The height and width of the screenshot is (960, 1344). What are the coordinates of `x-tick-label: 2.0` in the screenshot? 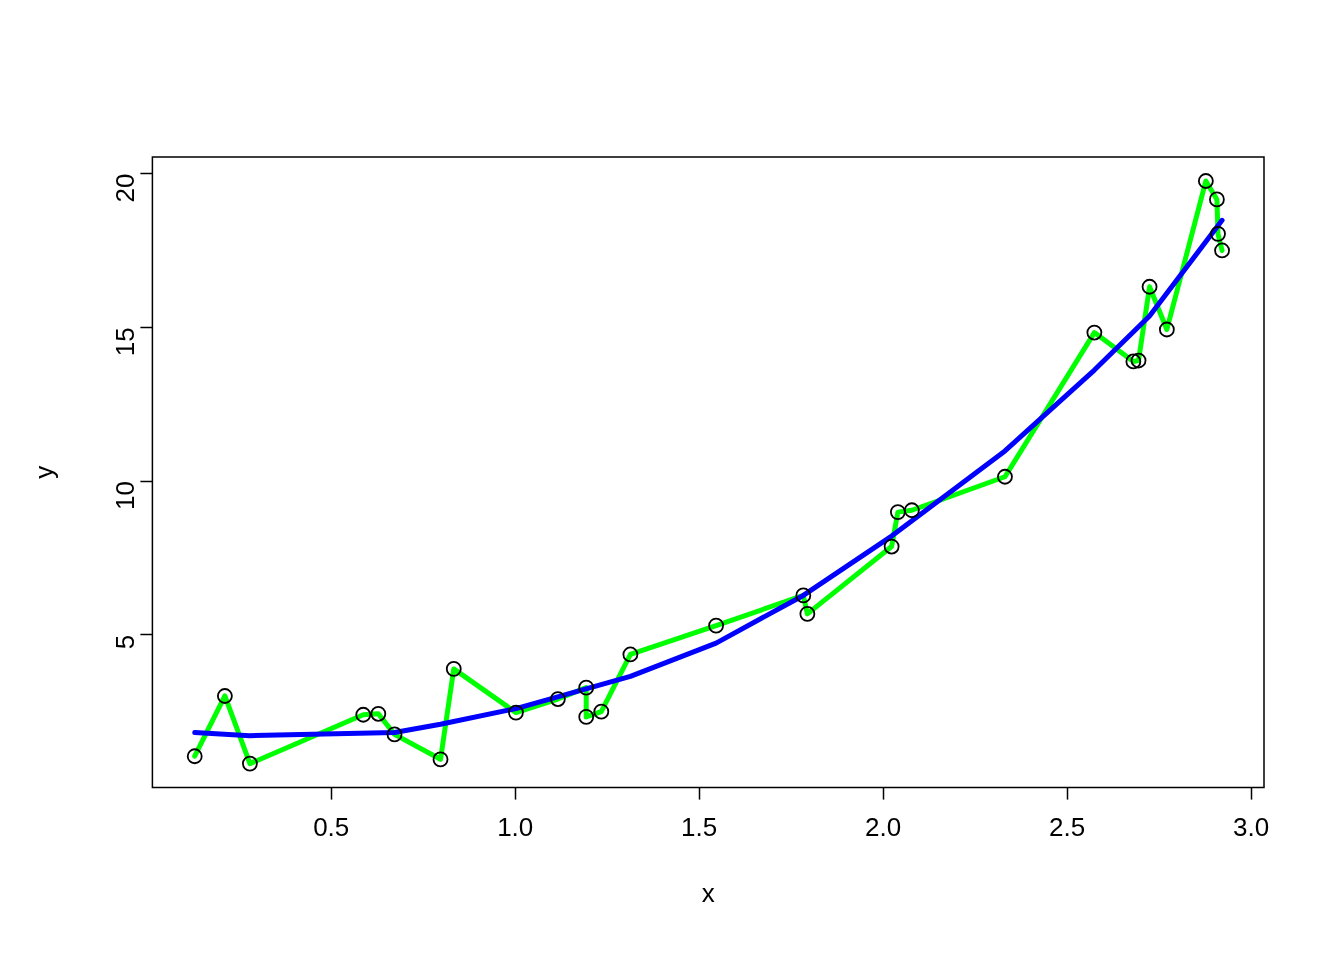 It's located at (883, 827).